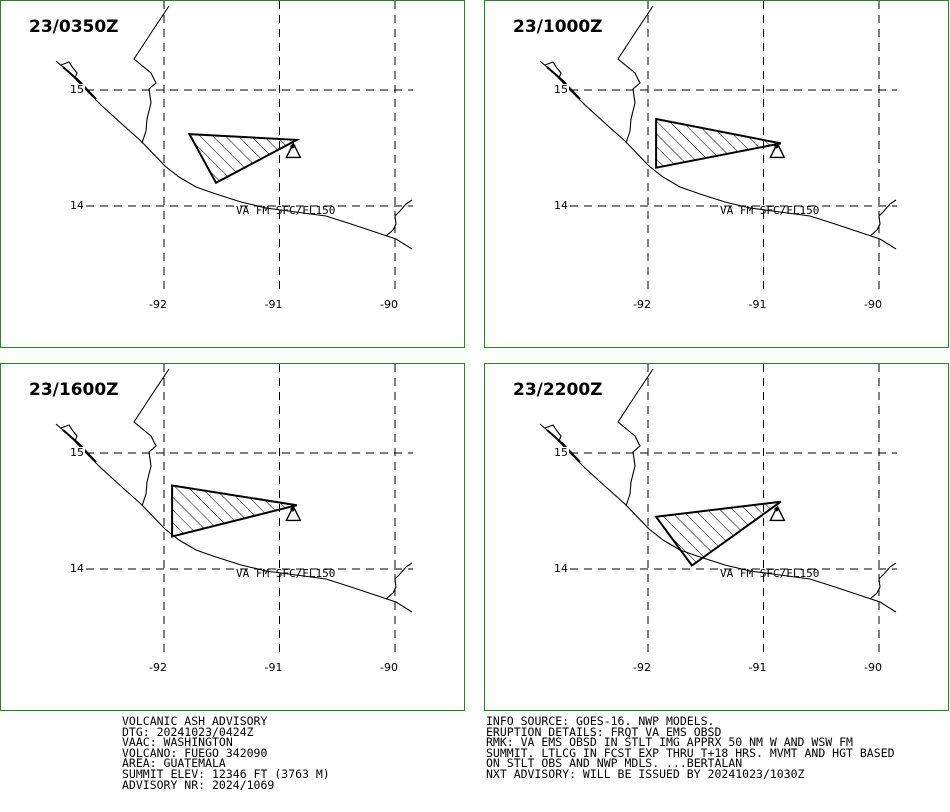 The height and width of the screenshot is (812, 950). What do you see at coordinates (188, 731) in the screenshot?
I see `advisory-line: DTG: 20241023/0424Z` at bounding box center [188, 731].